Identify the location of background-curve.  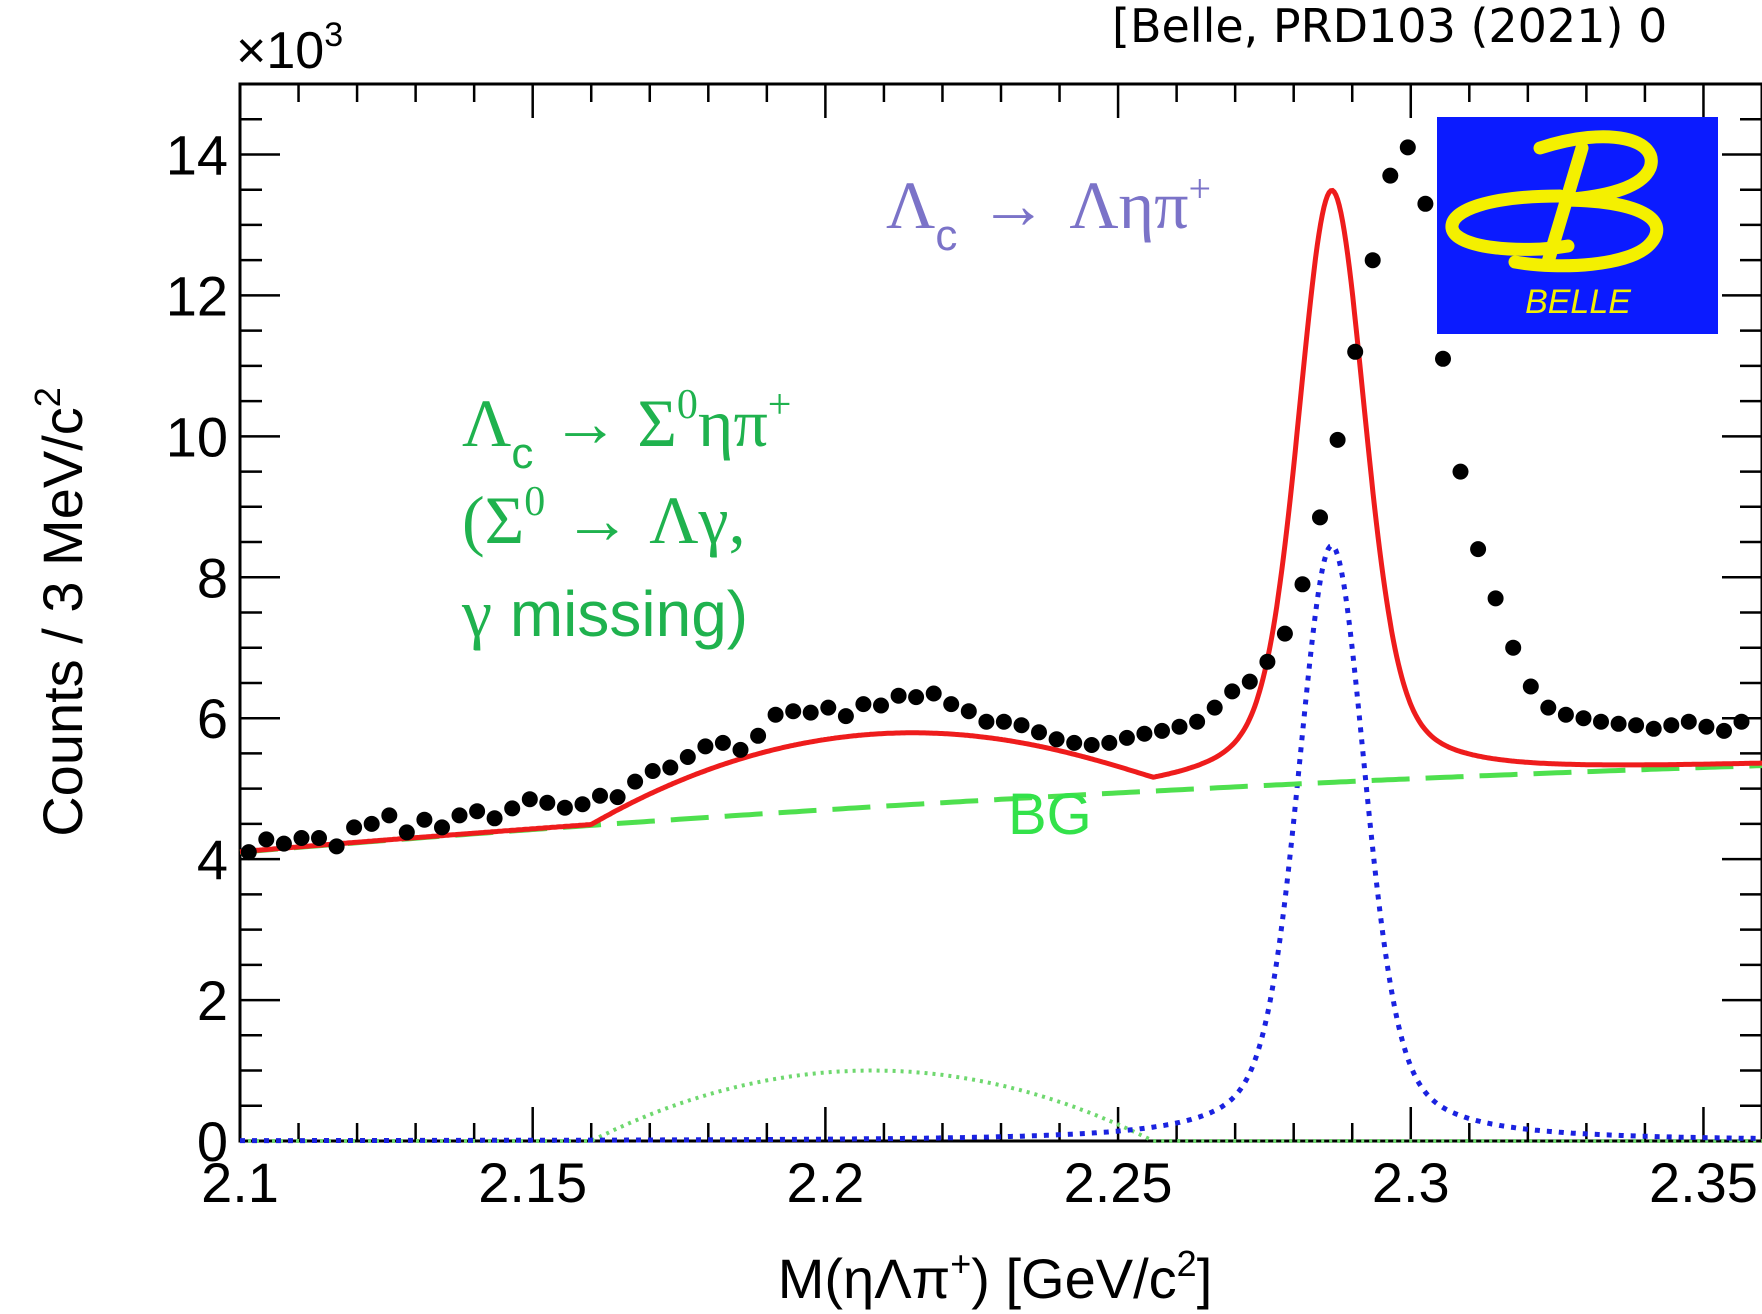
(1000, 809).